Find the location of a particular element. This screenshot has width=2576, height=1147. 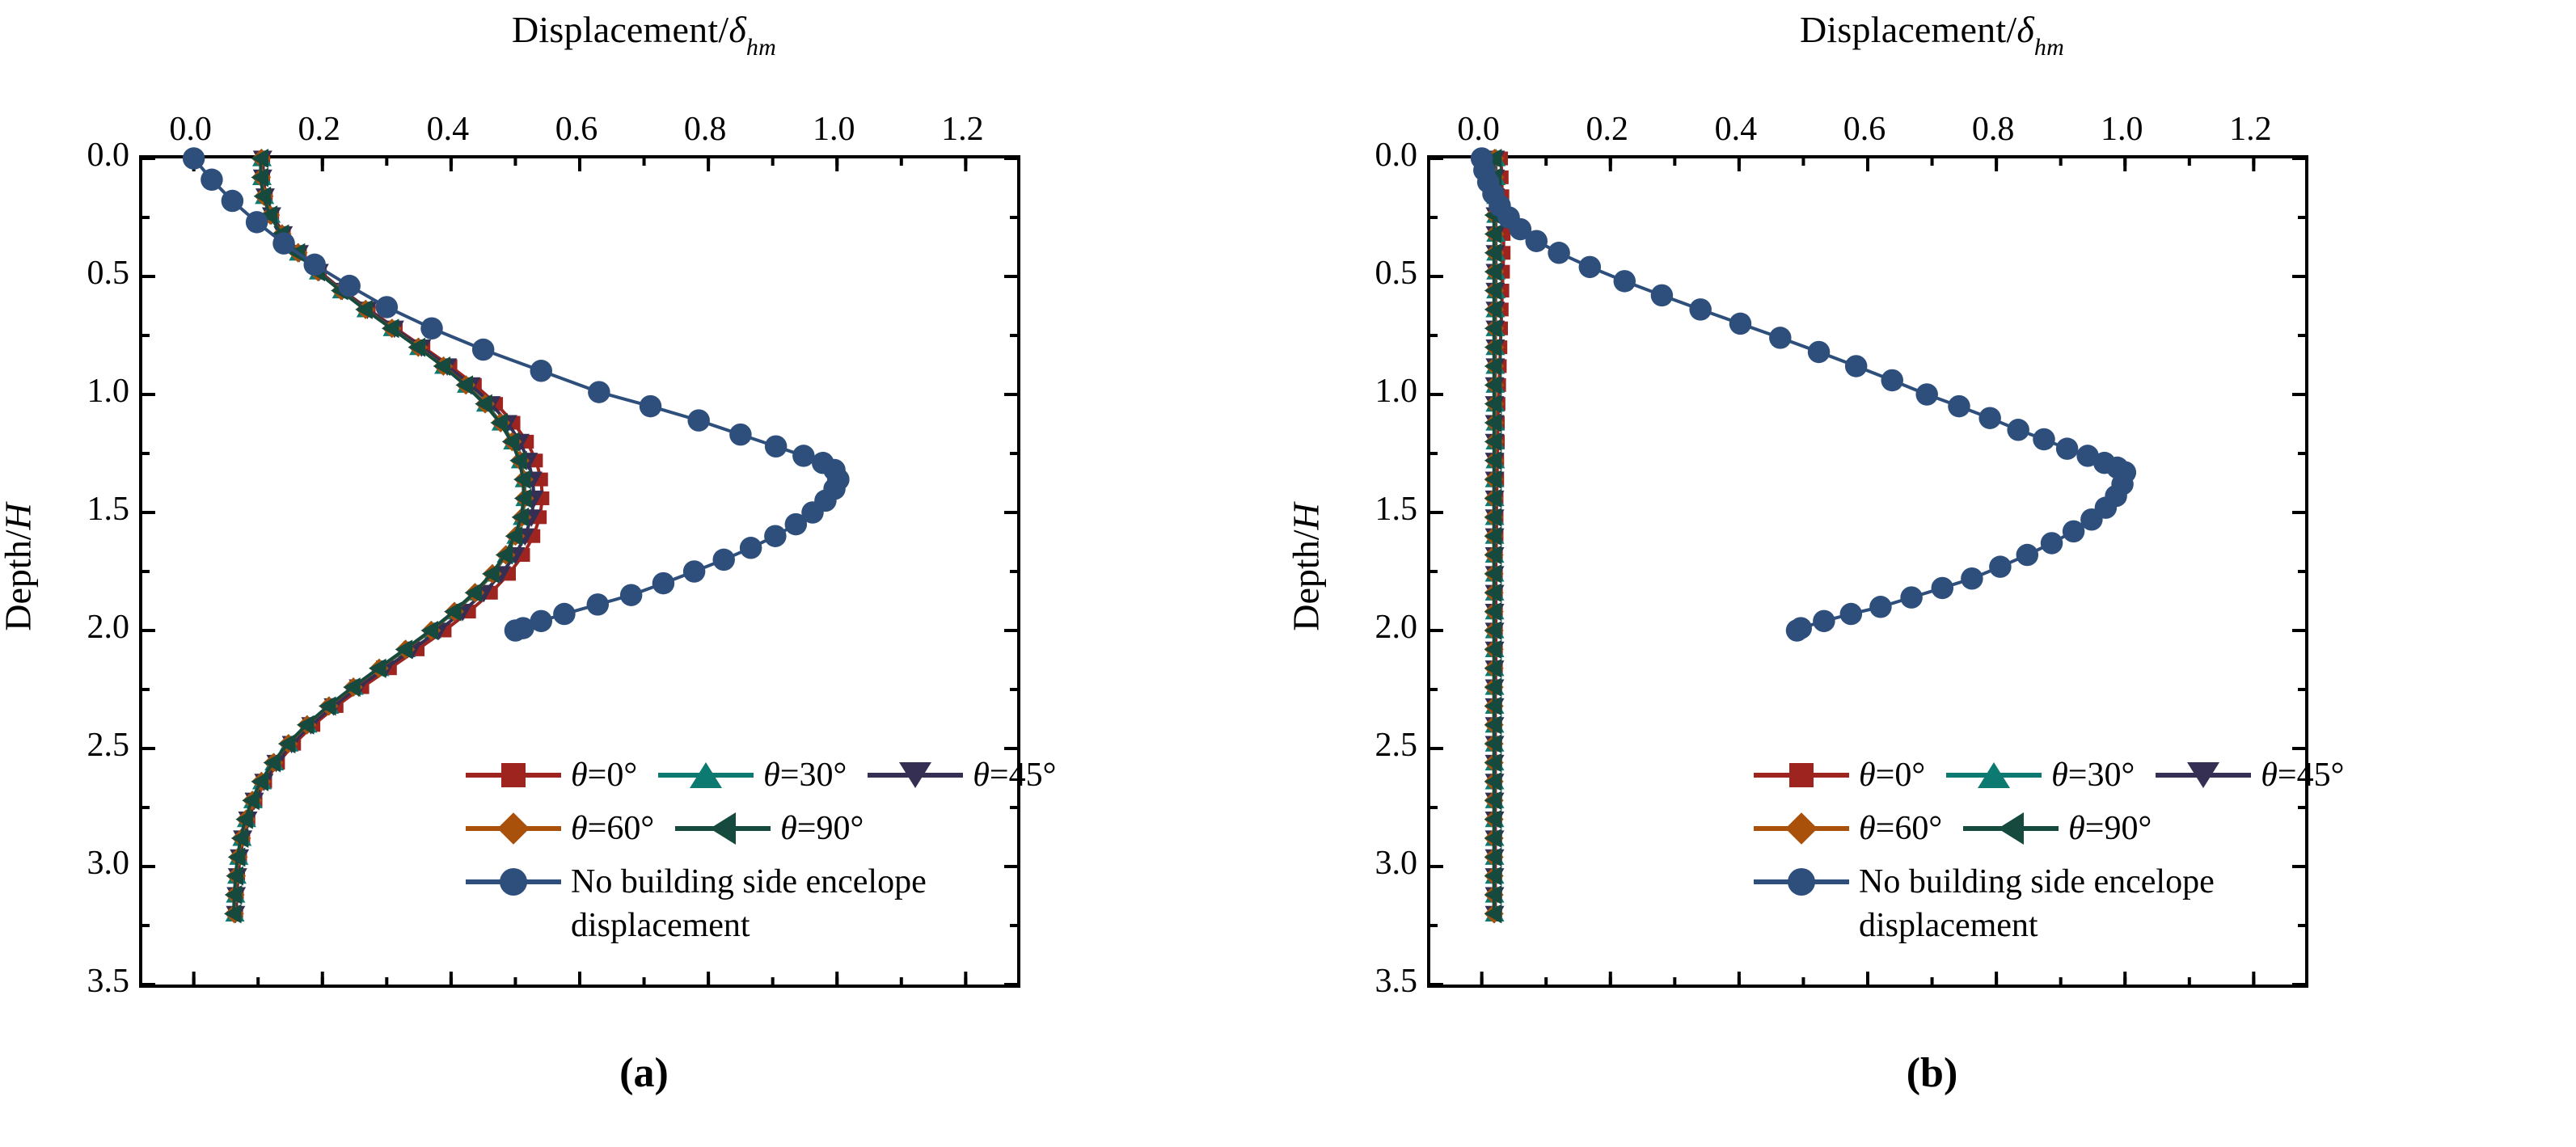

y-axis-title-a: Depth/H is located at coordinates (20, 567).